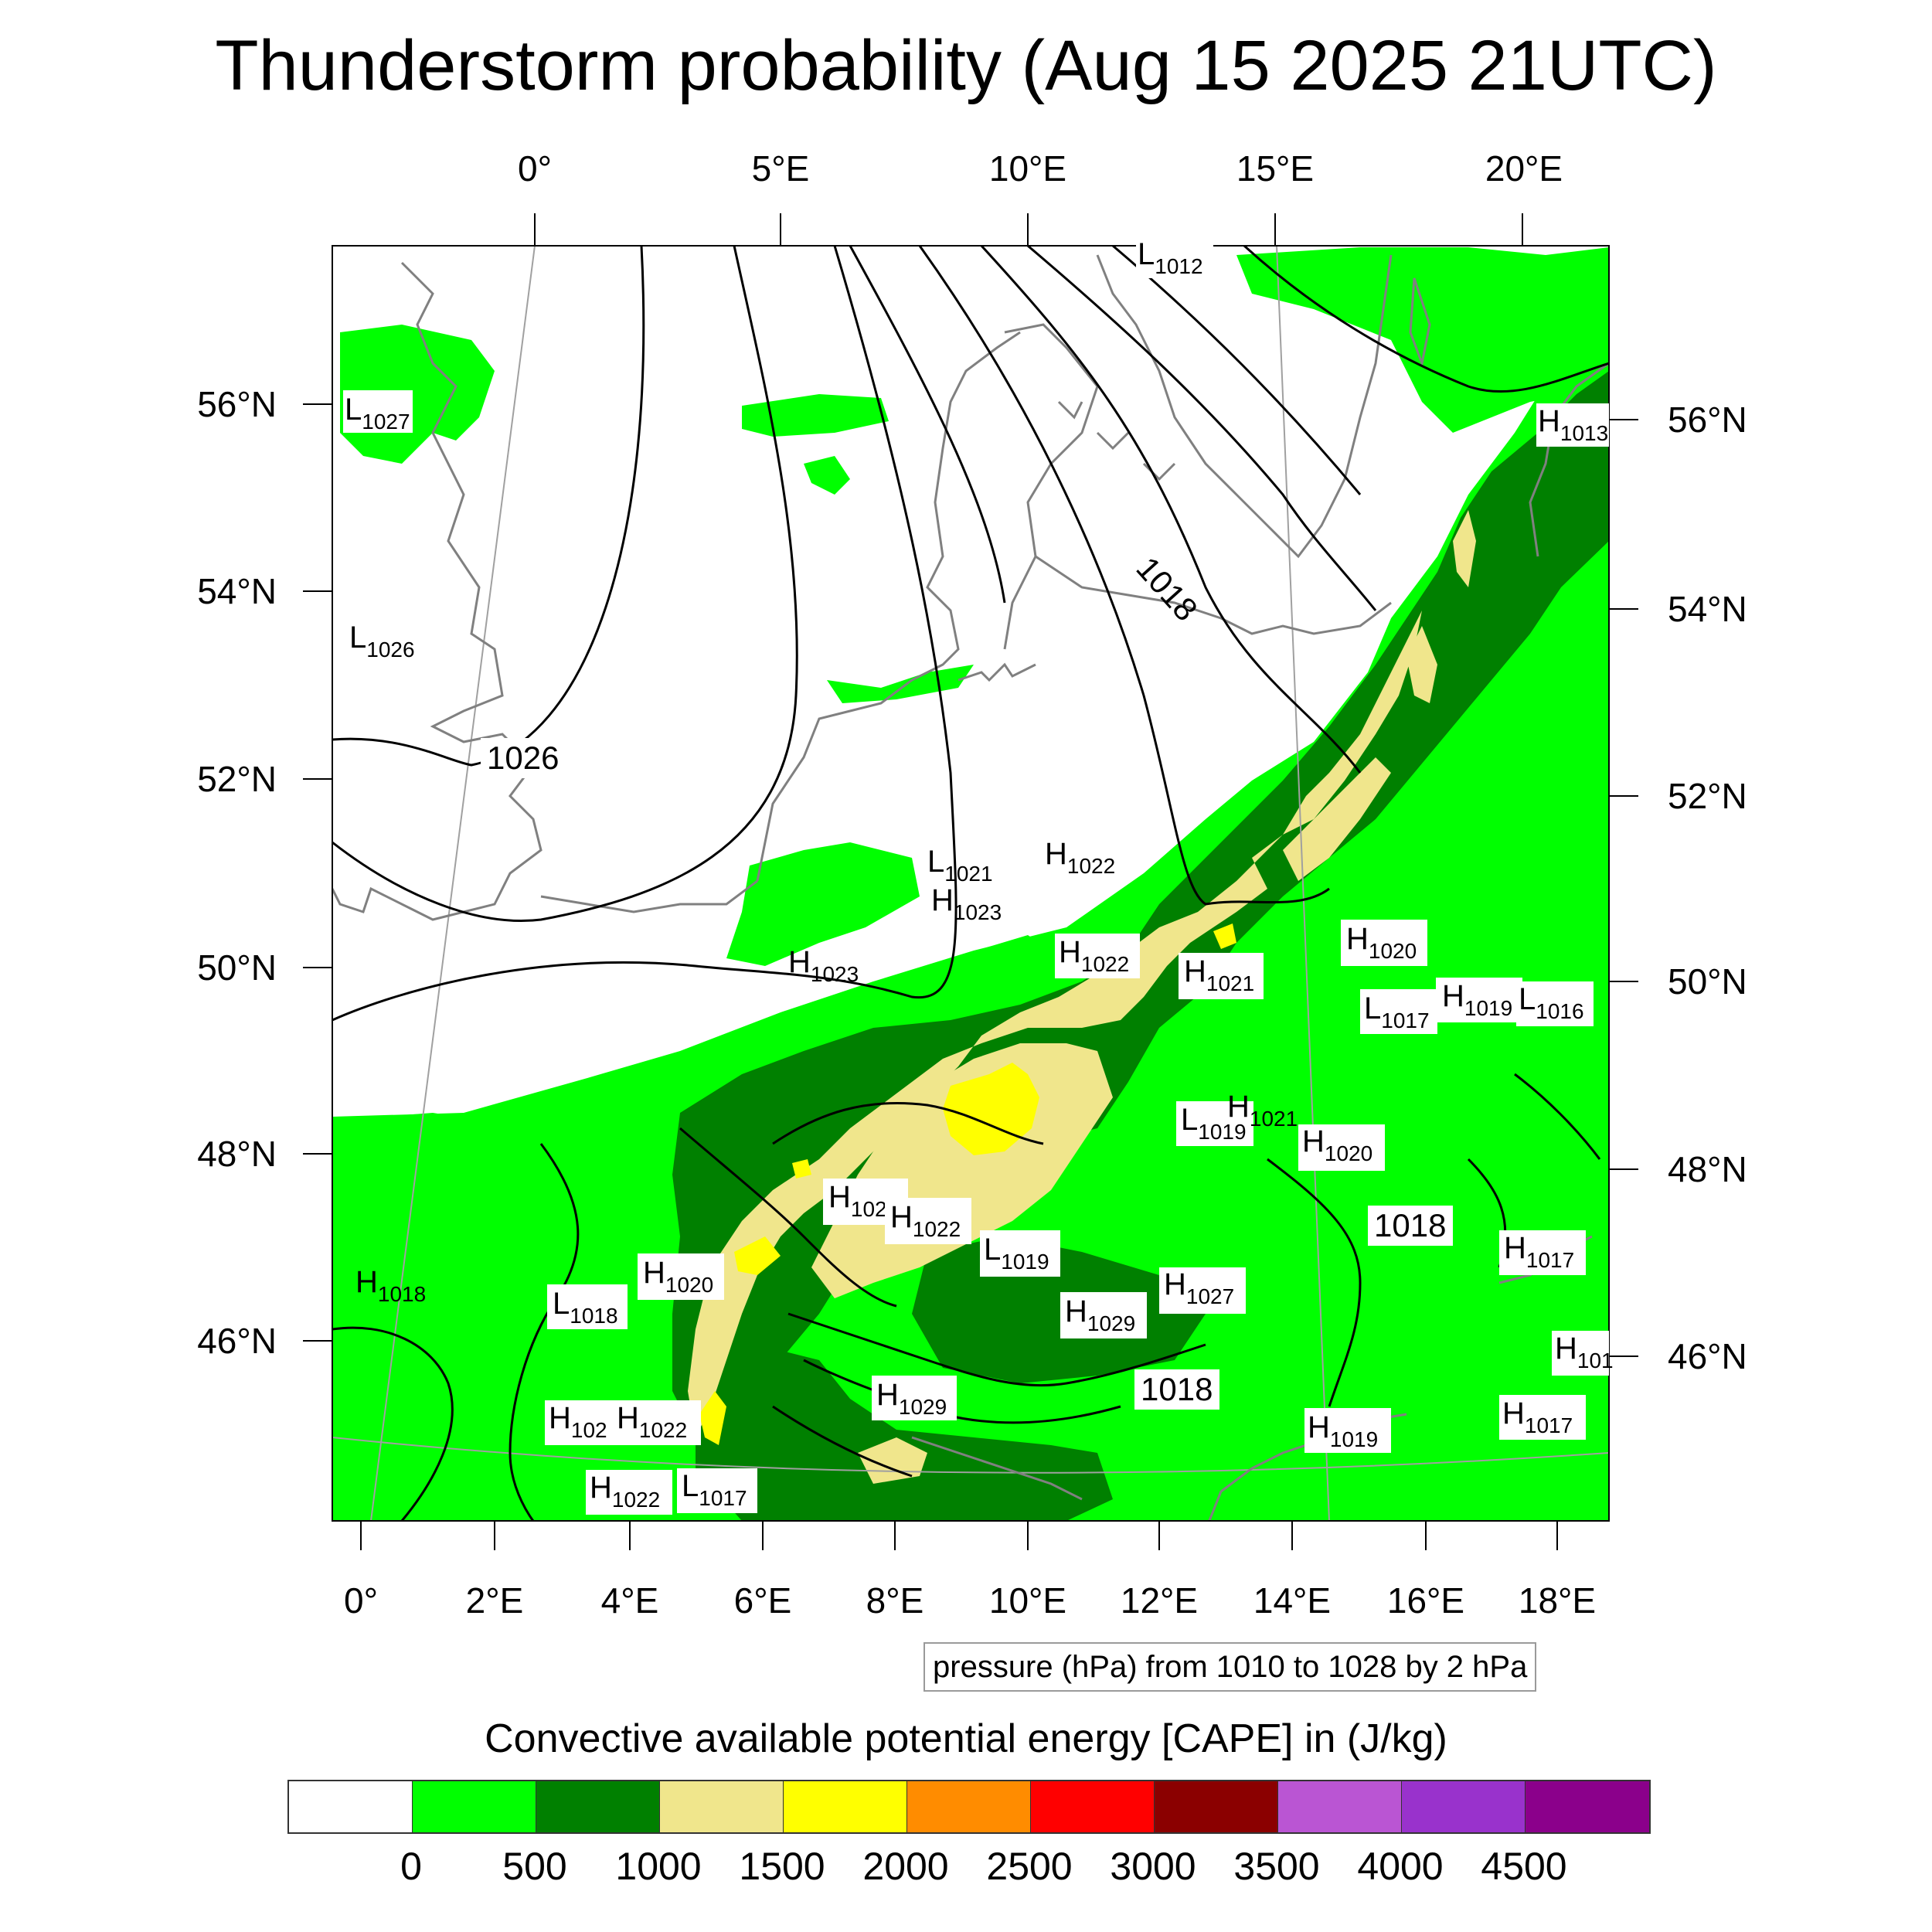  What do you see at coordinates (782, 1867) in the screenshot?
I see `colorbar-tick-label: 1500` at bounding box center [782, 1867].